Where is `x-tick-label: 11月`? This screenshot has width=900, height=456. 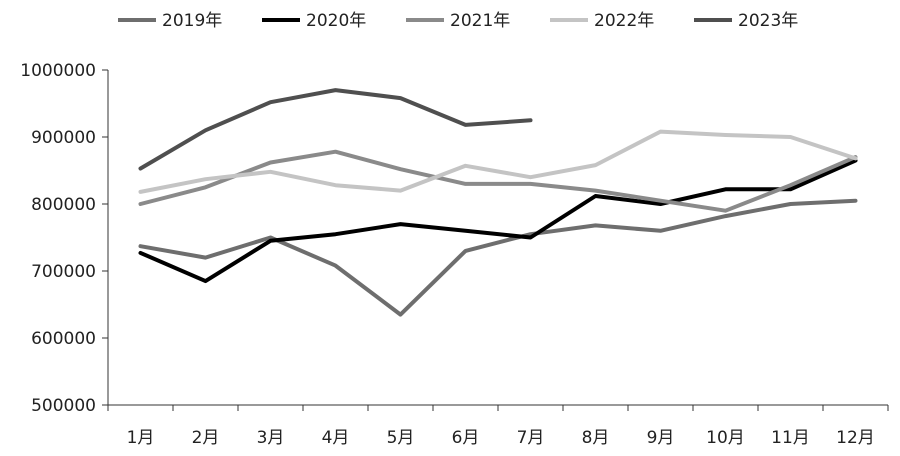
x-tick-label: 11月 is located at coordinates (790, 438).